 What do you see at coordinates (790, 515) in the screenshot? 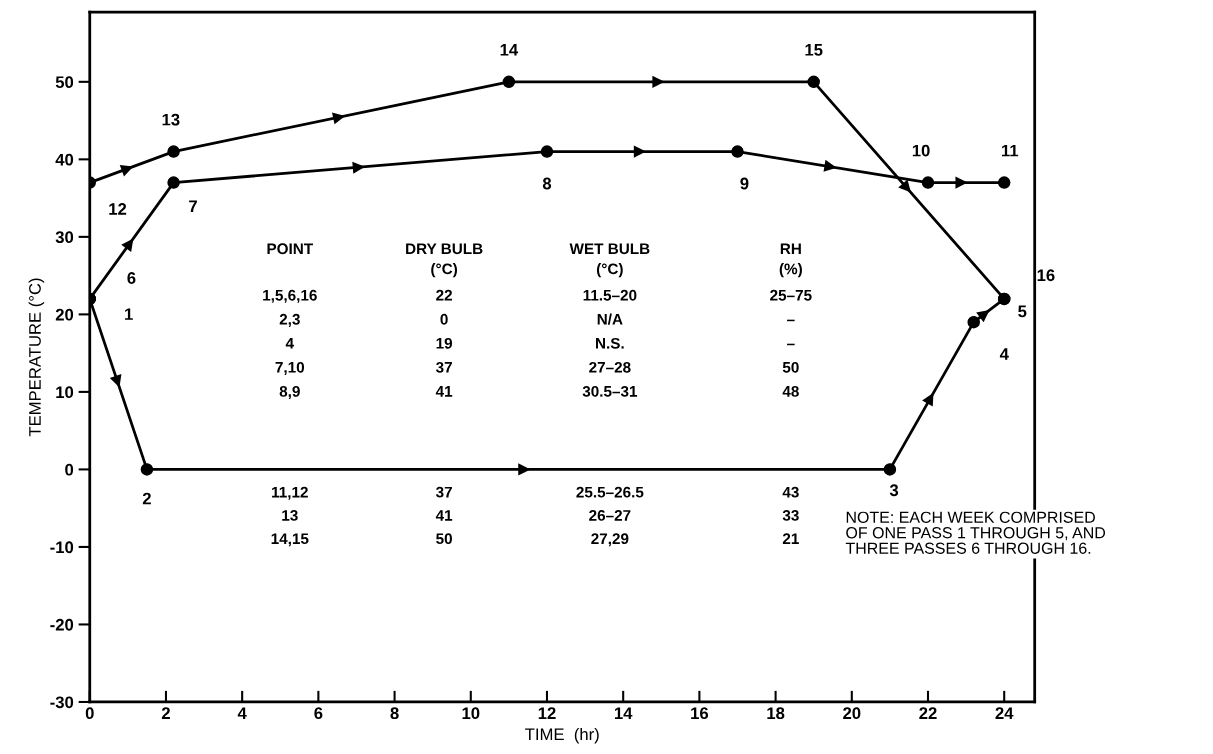
I see `annotation: 33` at bounding box center [790, 515].